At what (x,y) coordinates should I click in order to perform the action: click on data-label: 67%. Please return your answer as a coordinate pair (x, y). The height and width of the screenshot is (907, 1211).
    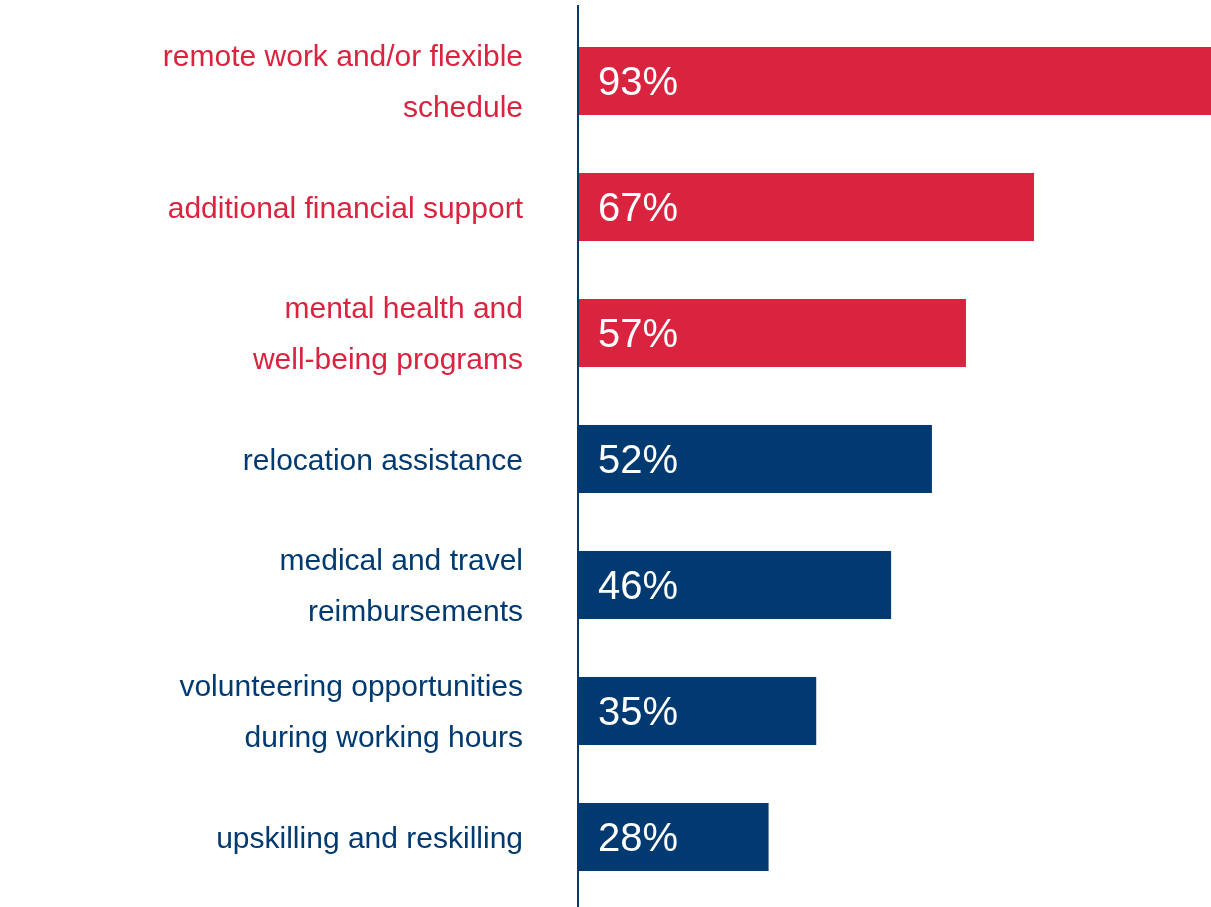
    Looking at the image, I should click on (638, 207).